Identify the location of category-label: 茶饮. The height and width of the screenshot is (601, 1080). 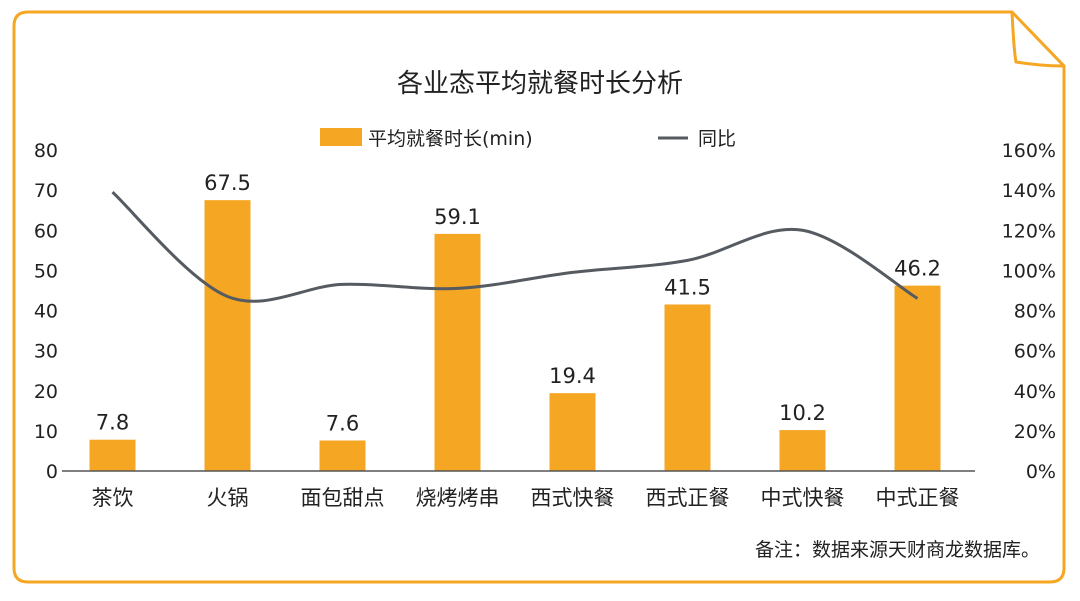
(113, 498).